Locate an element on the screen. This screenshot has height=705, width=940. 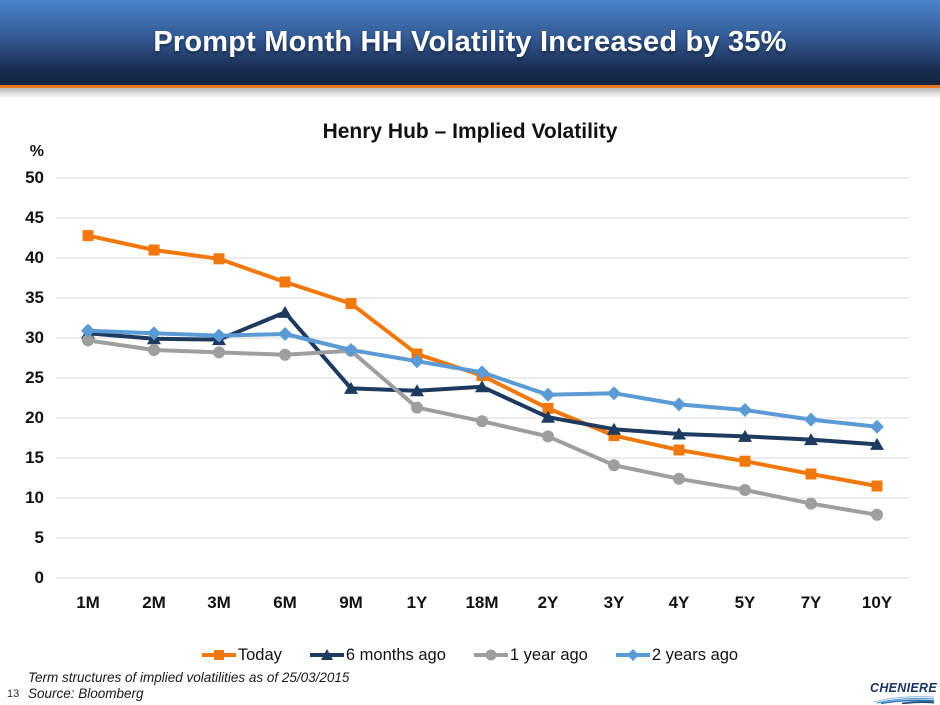
x-tick-label: 10Y is located at coordinates (877, 602).